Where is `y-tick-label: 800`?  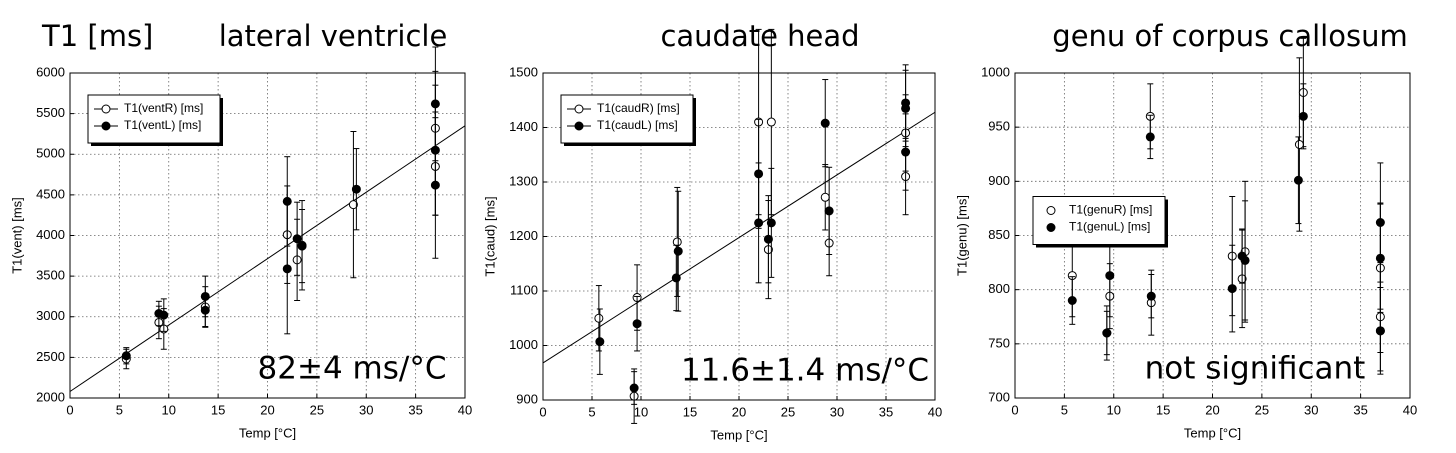
y-tick-label: 800 is located at coordinates (999, 288).